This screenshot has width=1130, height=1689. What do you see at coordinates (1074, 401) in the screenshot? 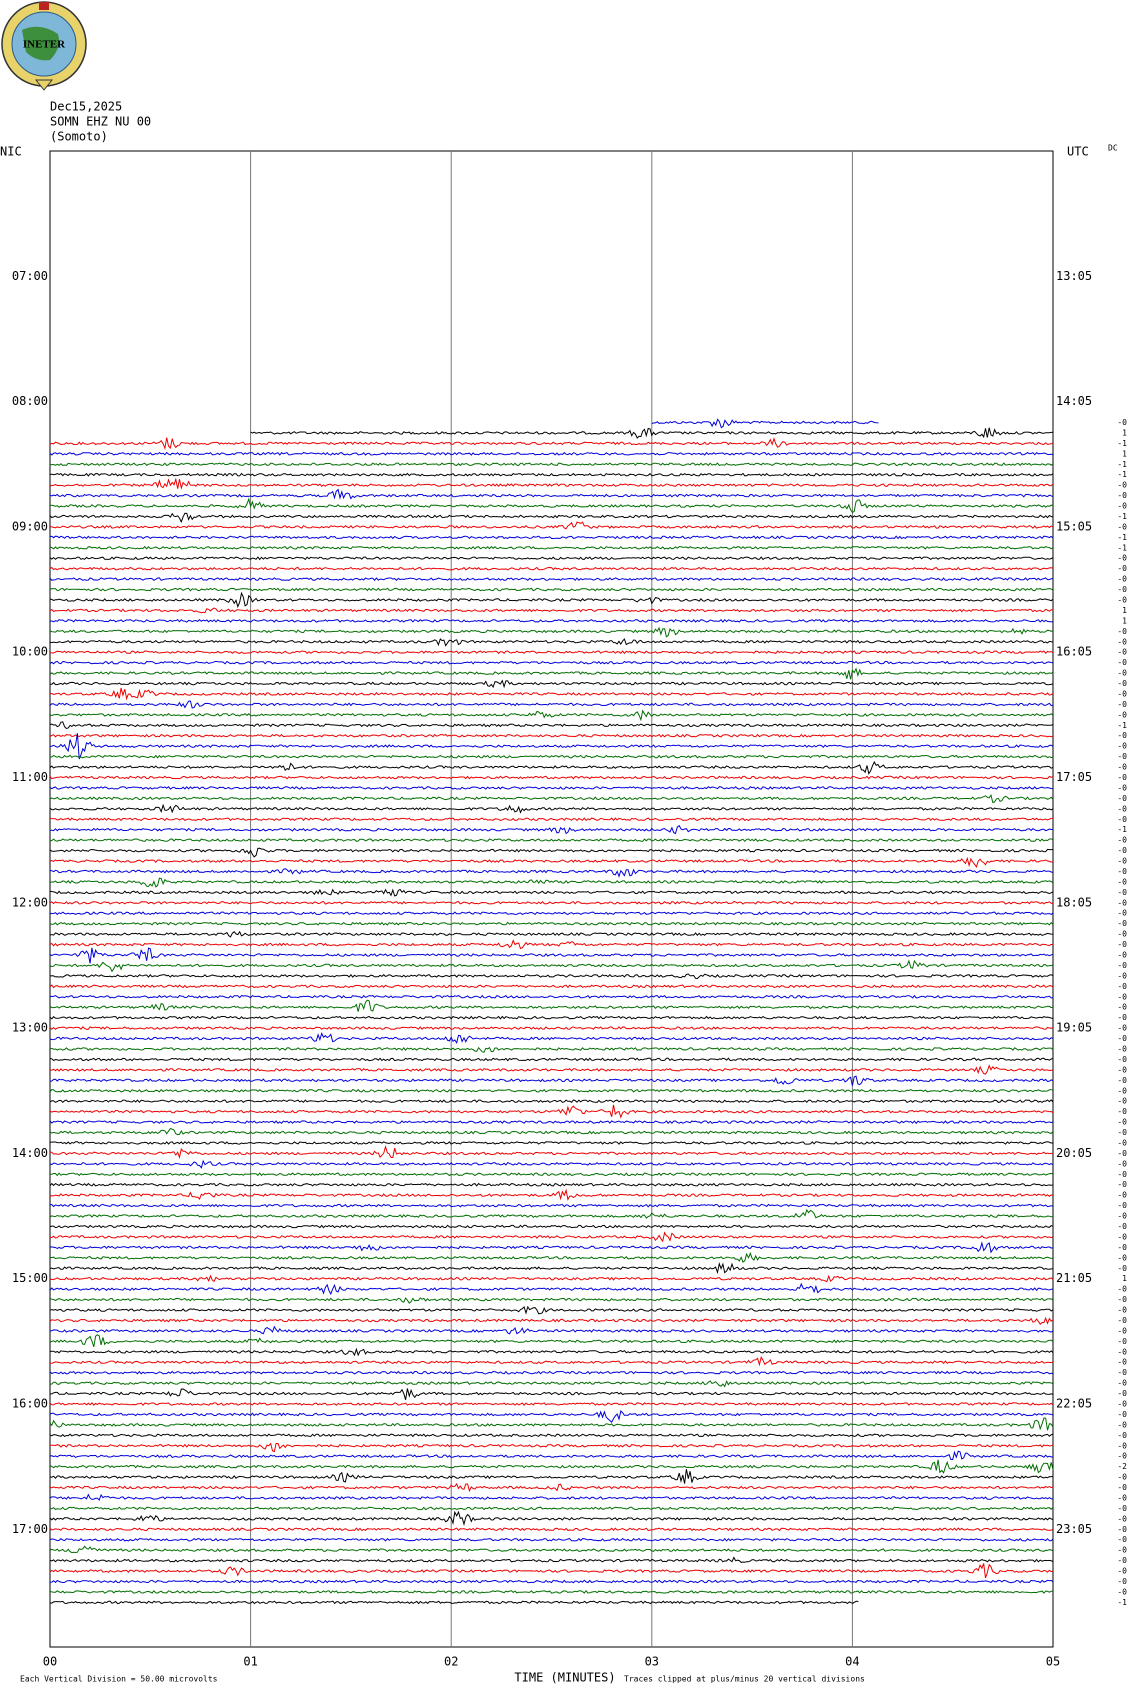
I see `right-time-label: 14:05` at bounding box center [1074, 401].